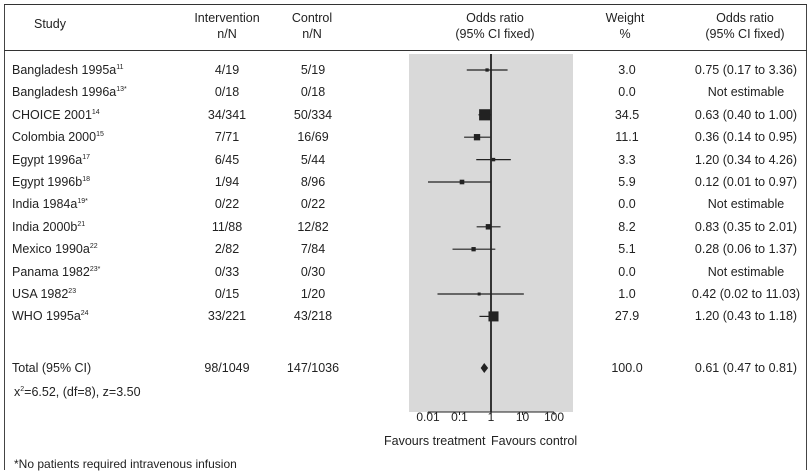 The width and height of the screenshot is (809, 474). What do you see at coordinates (313, 204) in the screenshot?
I see `control-count: 0/22` at bounding box center [313, 204].